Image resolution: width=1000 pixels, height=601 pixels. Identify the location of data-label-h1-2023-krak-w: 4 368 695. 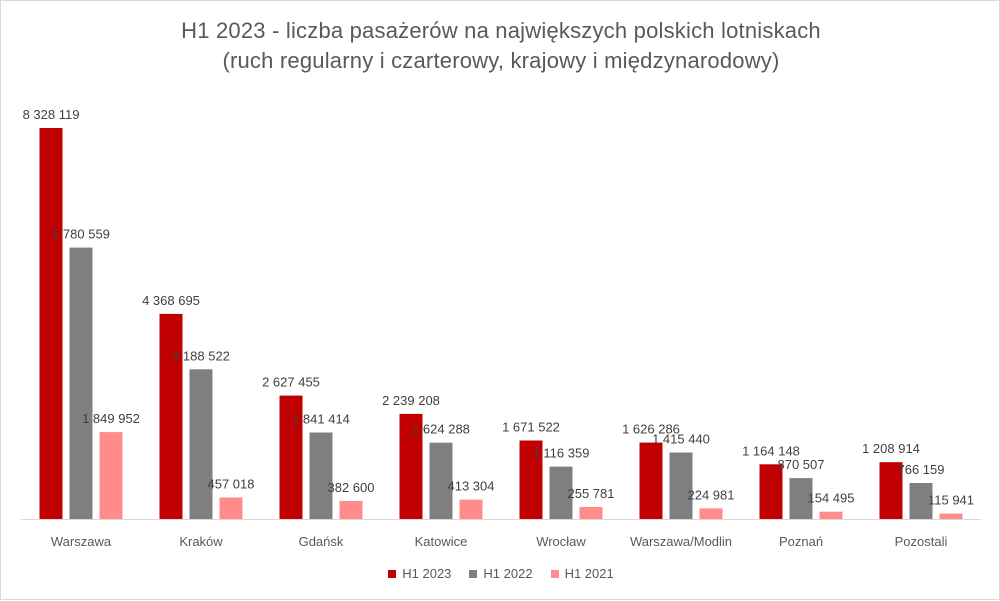
(171, 300).